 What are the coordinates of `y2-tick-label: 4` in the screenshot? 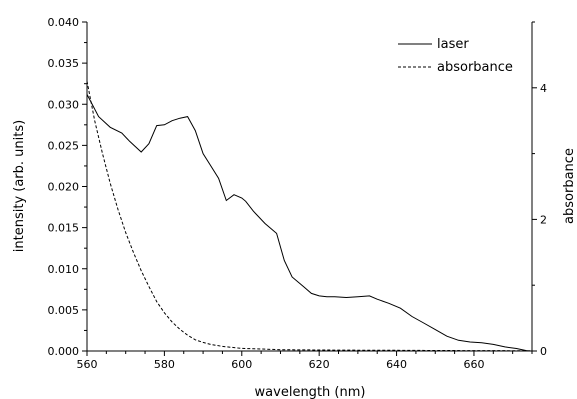 It's located at (543, 88).